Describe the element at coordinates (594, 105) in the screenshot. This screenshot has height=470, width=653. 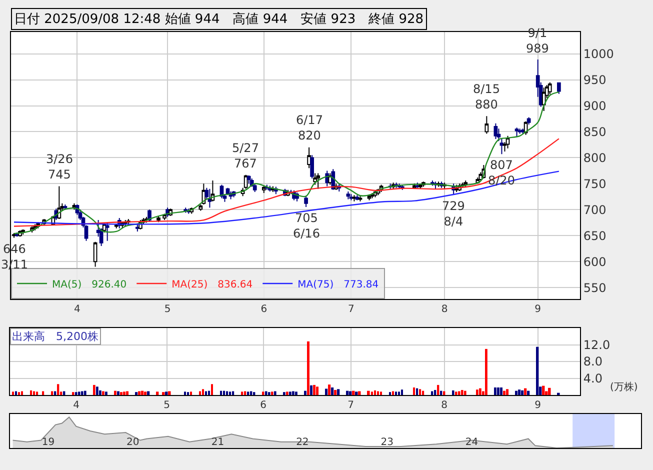
I see `y-tick-label: 900` at that location.